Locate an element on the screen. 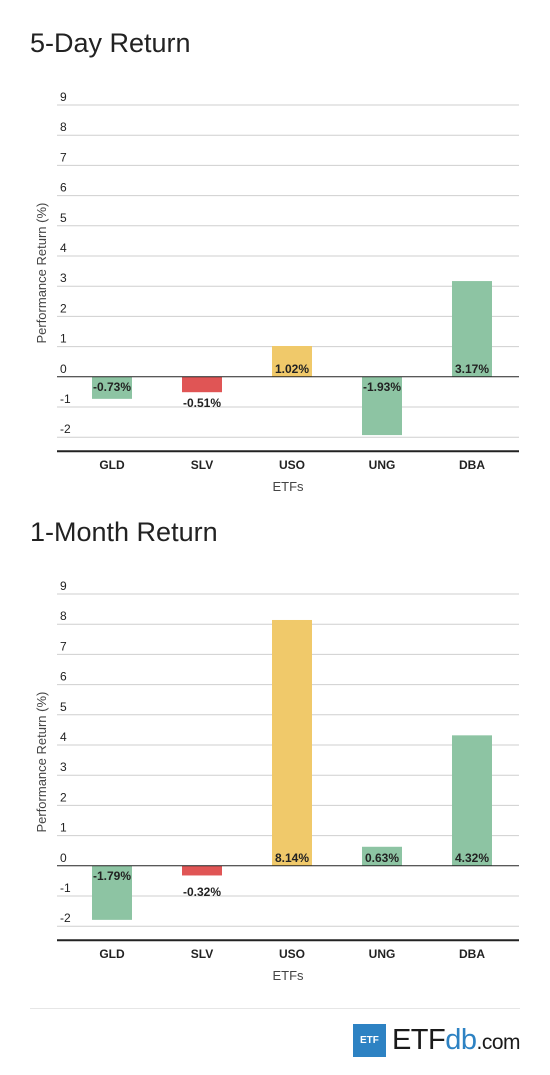 Image resolution: width=550 pixels, height=1075 pixels. etfdb-logo-text: ETFdb.com is located at coordinates (456, 1040).